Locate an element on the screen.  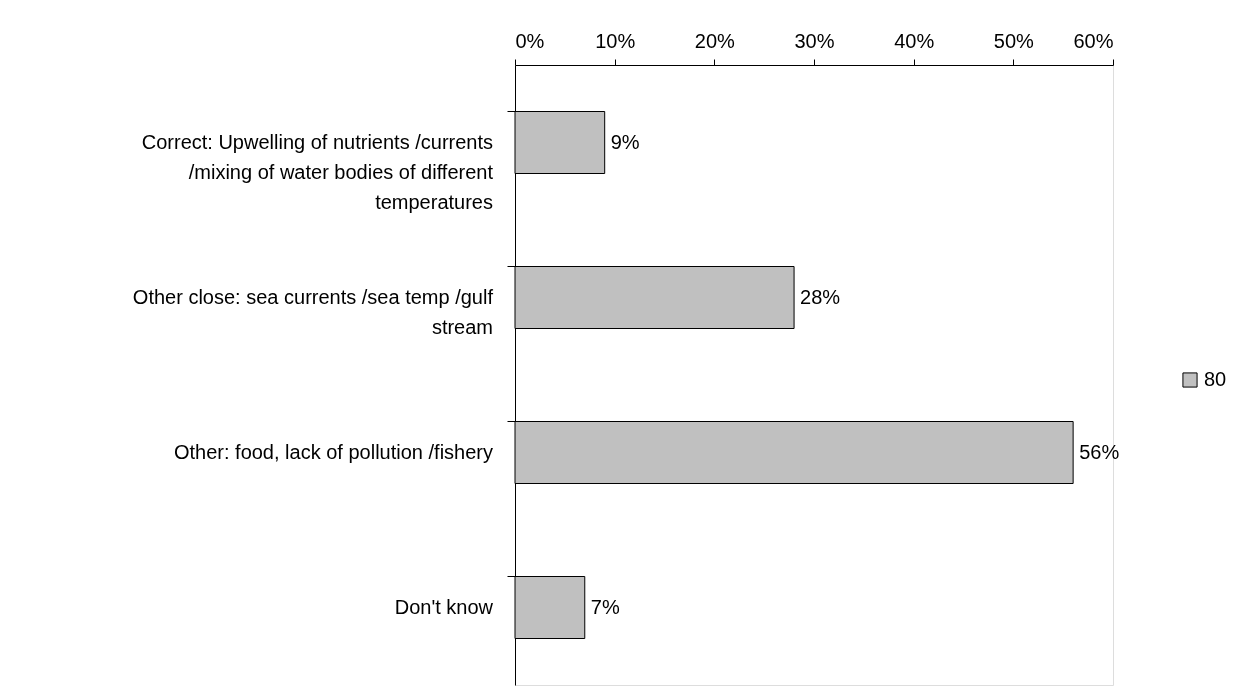
x-tick-label: 60% is located at coordinates (1093, 40).